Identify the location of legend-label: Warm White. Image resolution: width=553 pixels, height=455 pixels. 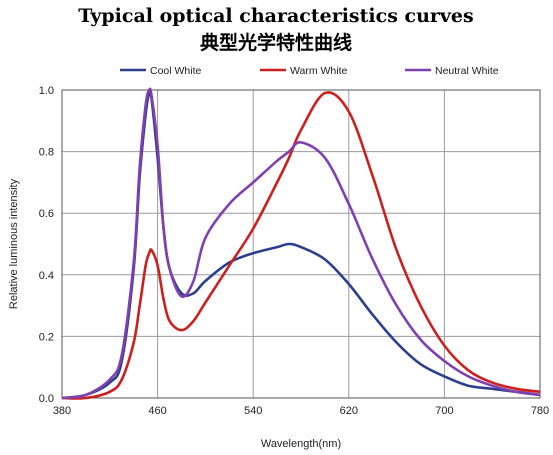
(319, 71).